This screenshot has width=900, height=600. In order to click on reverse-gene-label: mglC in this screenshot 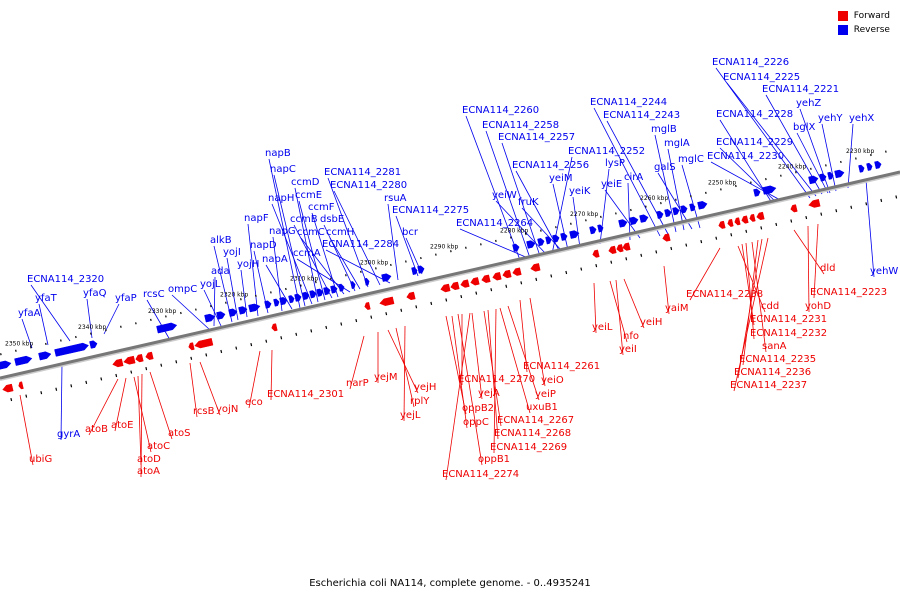, I will do `click(691, 159)`.